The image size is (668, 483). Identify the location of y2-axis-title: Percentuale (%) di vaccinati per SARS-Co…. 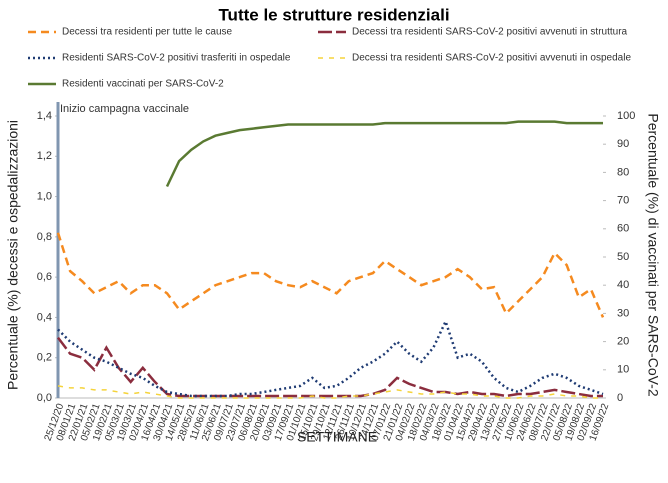
(653, 254).